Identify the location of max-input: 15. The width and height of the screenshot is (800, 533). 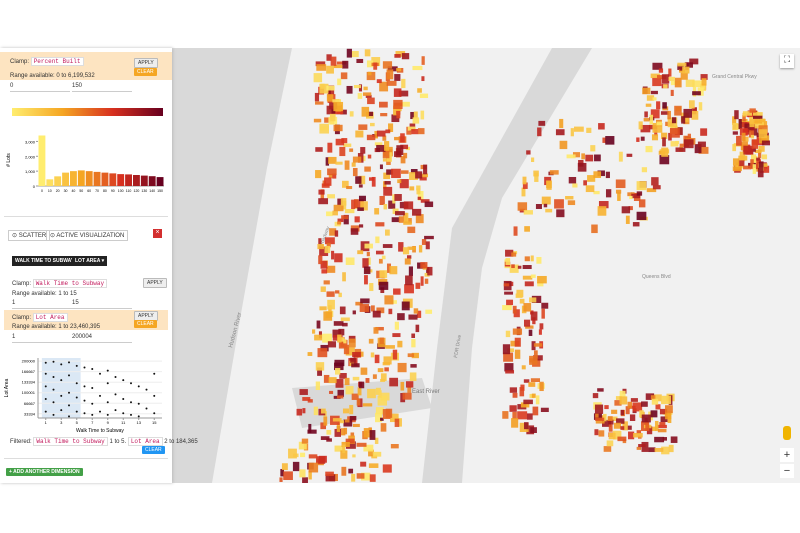
(102, 304).